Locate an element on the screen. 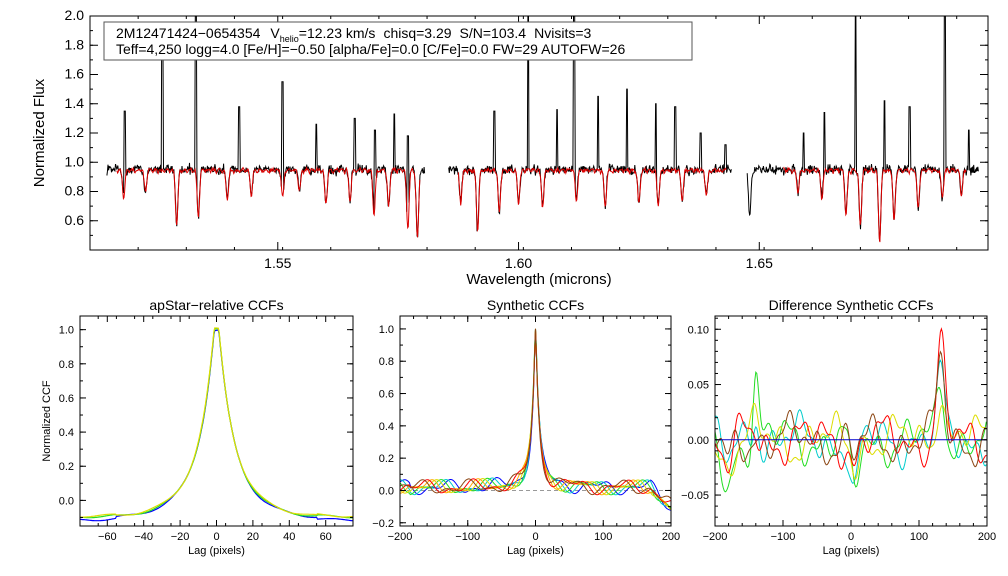 The image size is (1008, 576). diff_ccf-xtick-label: −200 is located at coordinates (715, 537).